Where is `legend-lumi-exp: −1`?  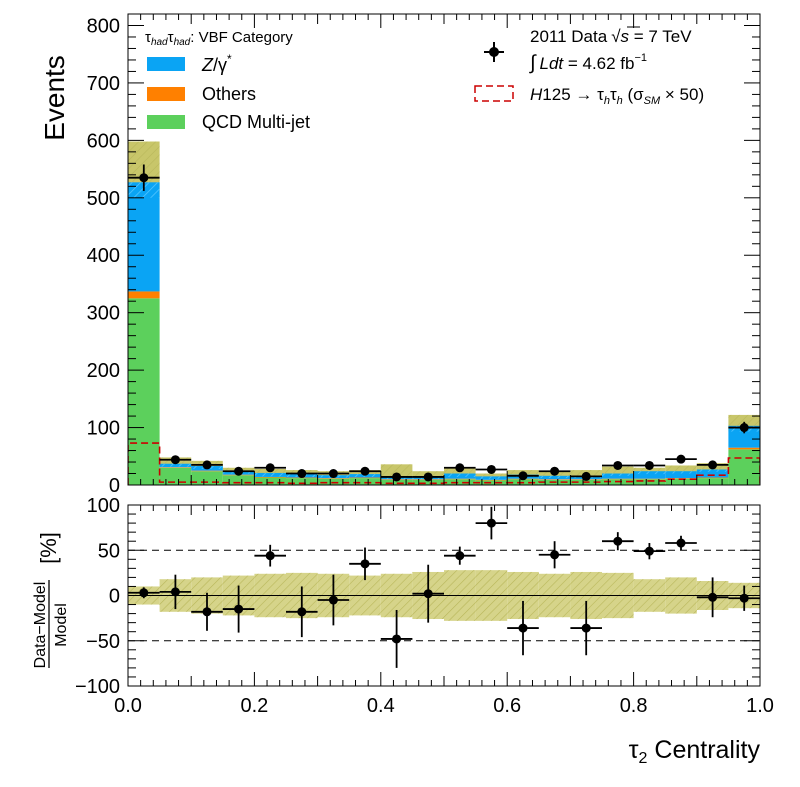 legend-lumi-exp: −1 is located at coordinates (641, 58).